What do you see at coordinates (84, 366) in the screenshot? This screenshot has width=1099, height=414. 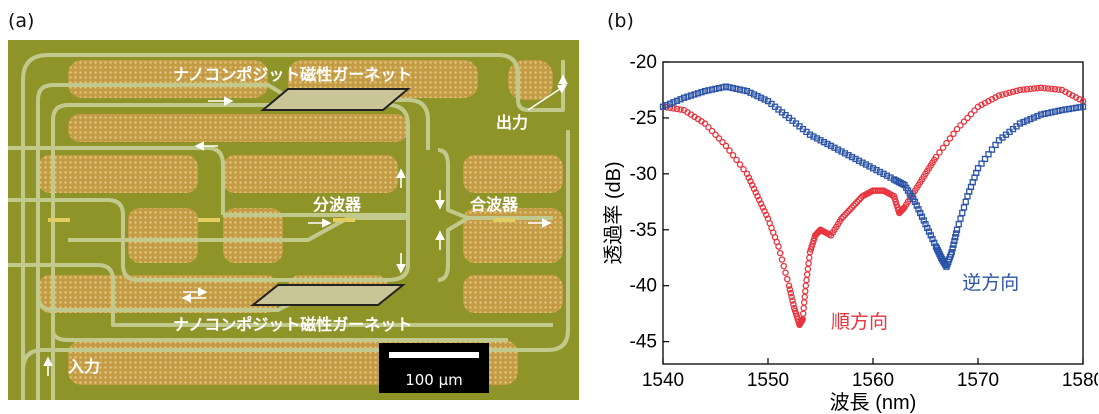 I see `input-label: 入力` at bounding box center [84, 366].